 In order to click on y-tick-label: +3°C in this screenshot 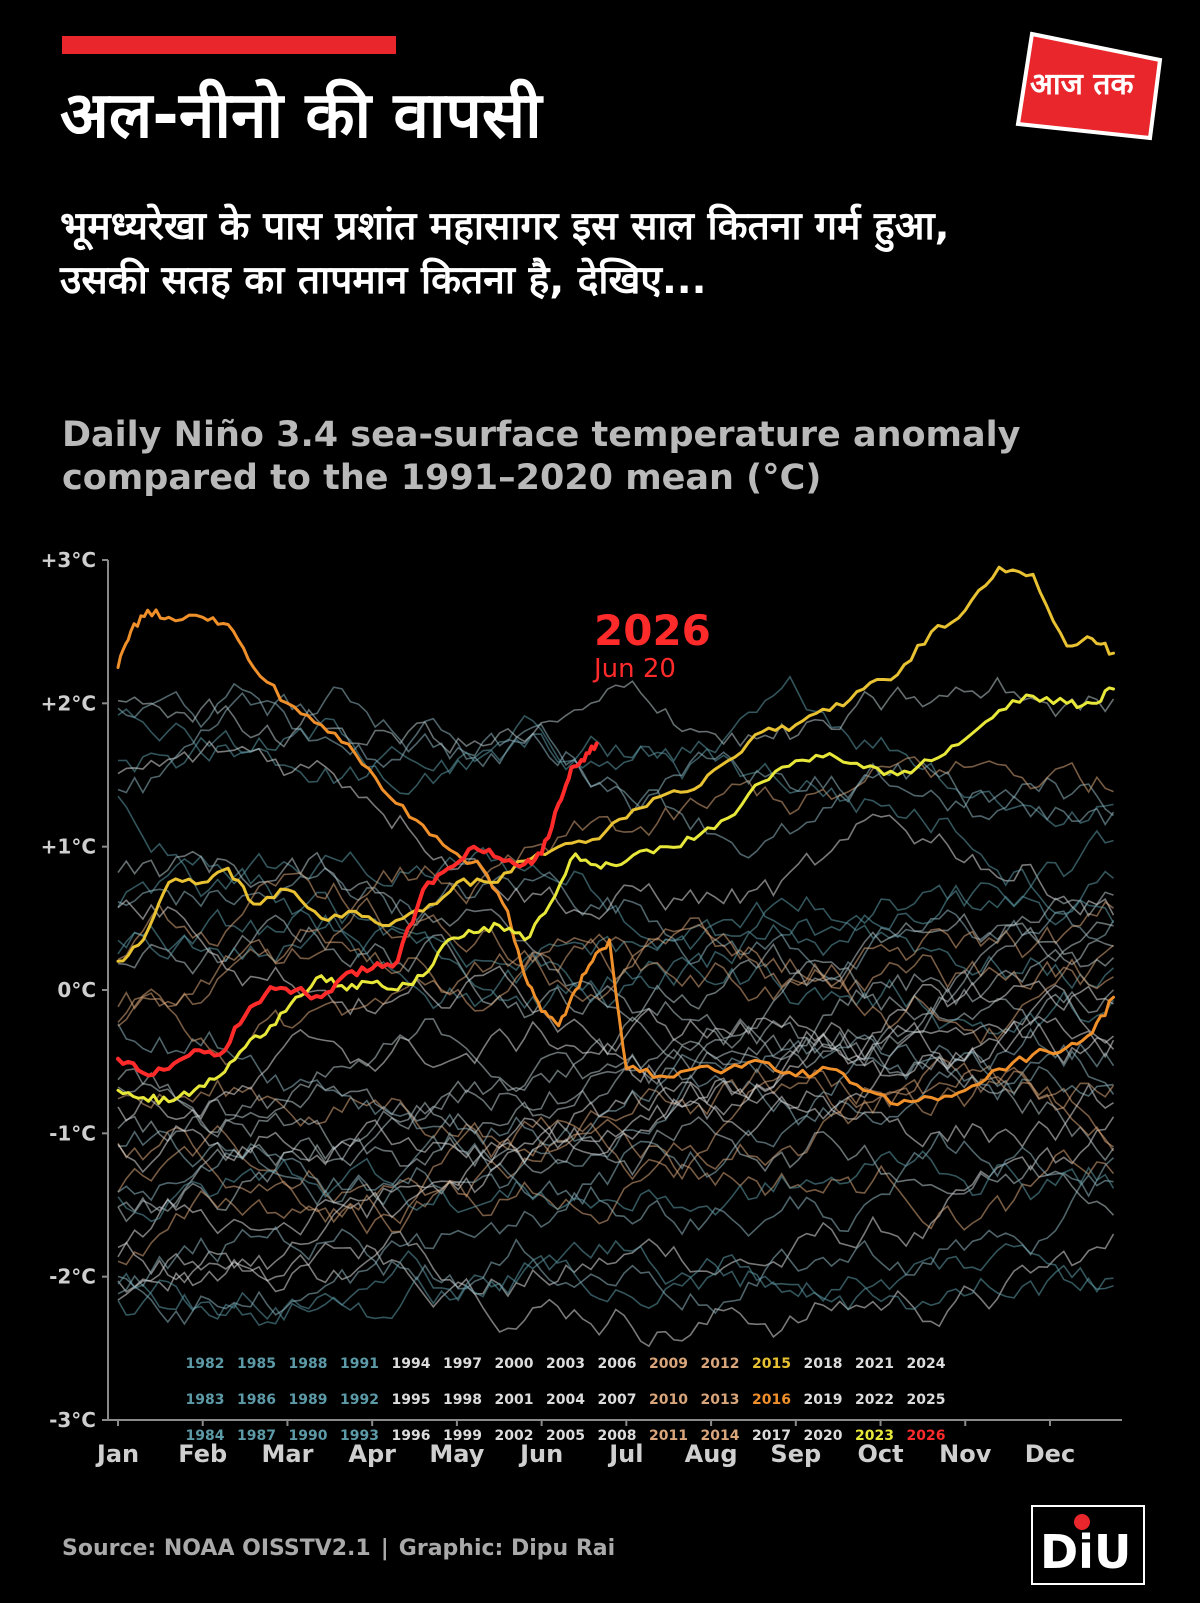, I will do `click(68, 560)`.